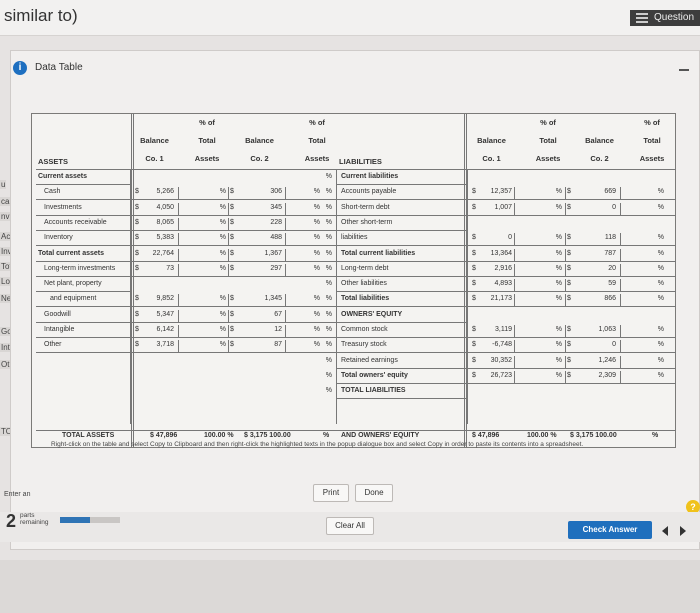 The width and height of the screenshot is (700, 613). What do you see at coordinates (170, 268) in the screenshot?
I see `asset-co1-value: 73` at bounding box center [170, 268].